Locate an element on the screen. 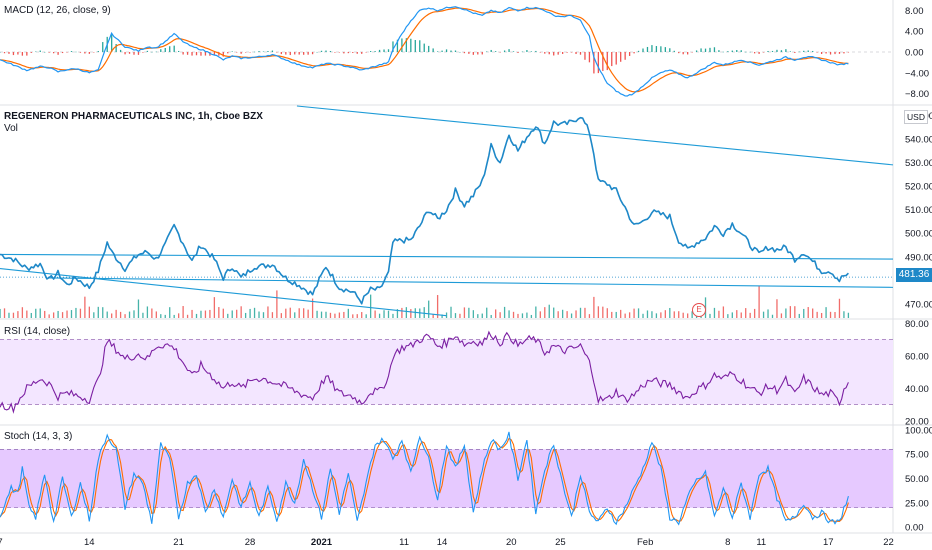  earnings-marker: E is located at coordinates (699, 310).